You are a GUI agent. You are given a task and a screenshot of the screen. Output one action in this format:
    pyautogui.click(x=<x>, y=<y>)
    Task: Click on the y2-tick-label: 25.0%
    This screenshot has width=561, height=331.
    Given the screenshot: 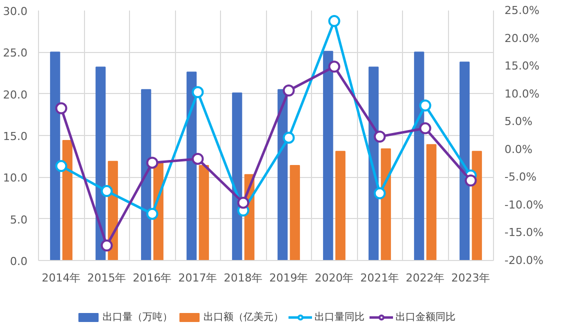 What is the action you would take?
    pyautogui.click(x=522, y=10)
    